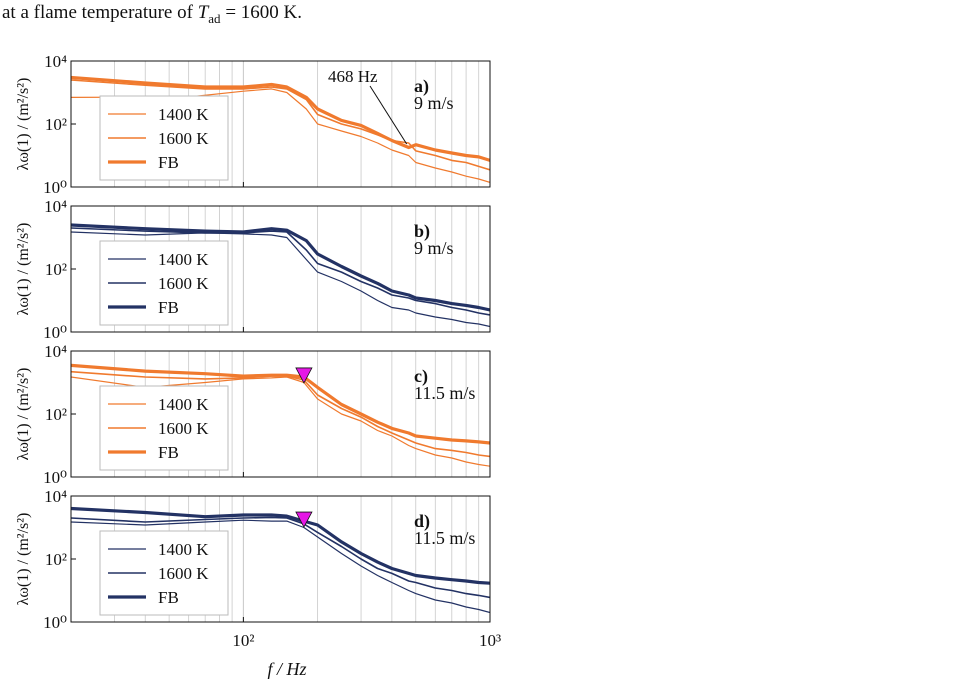 This screenshot has width=961, height=686. I want to click on caption-text: at a flame temperature of Tad = 1600 K., so click(152, 14).